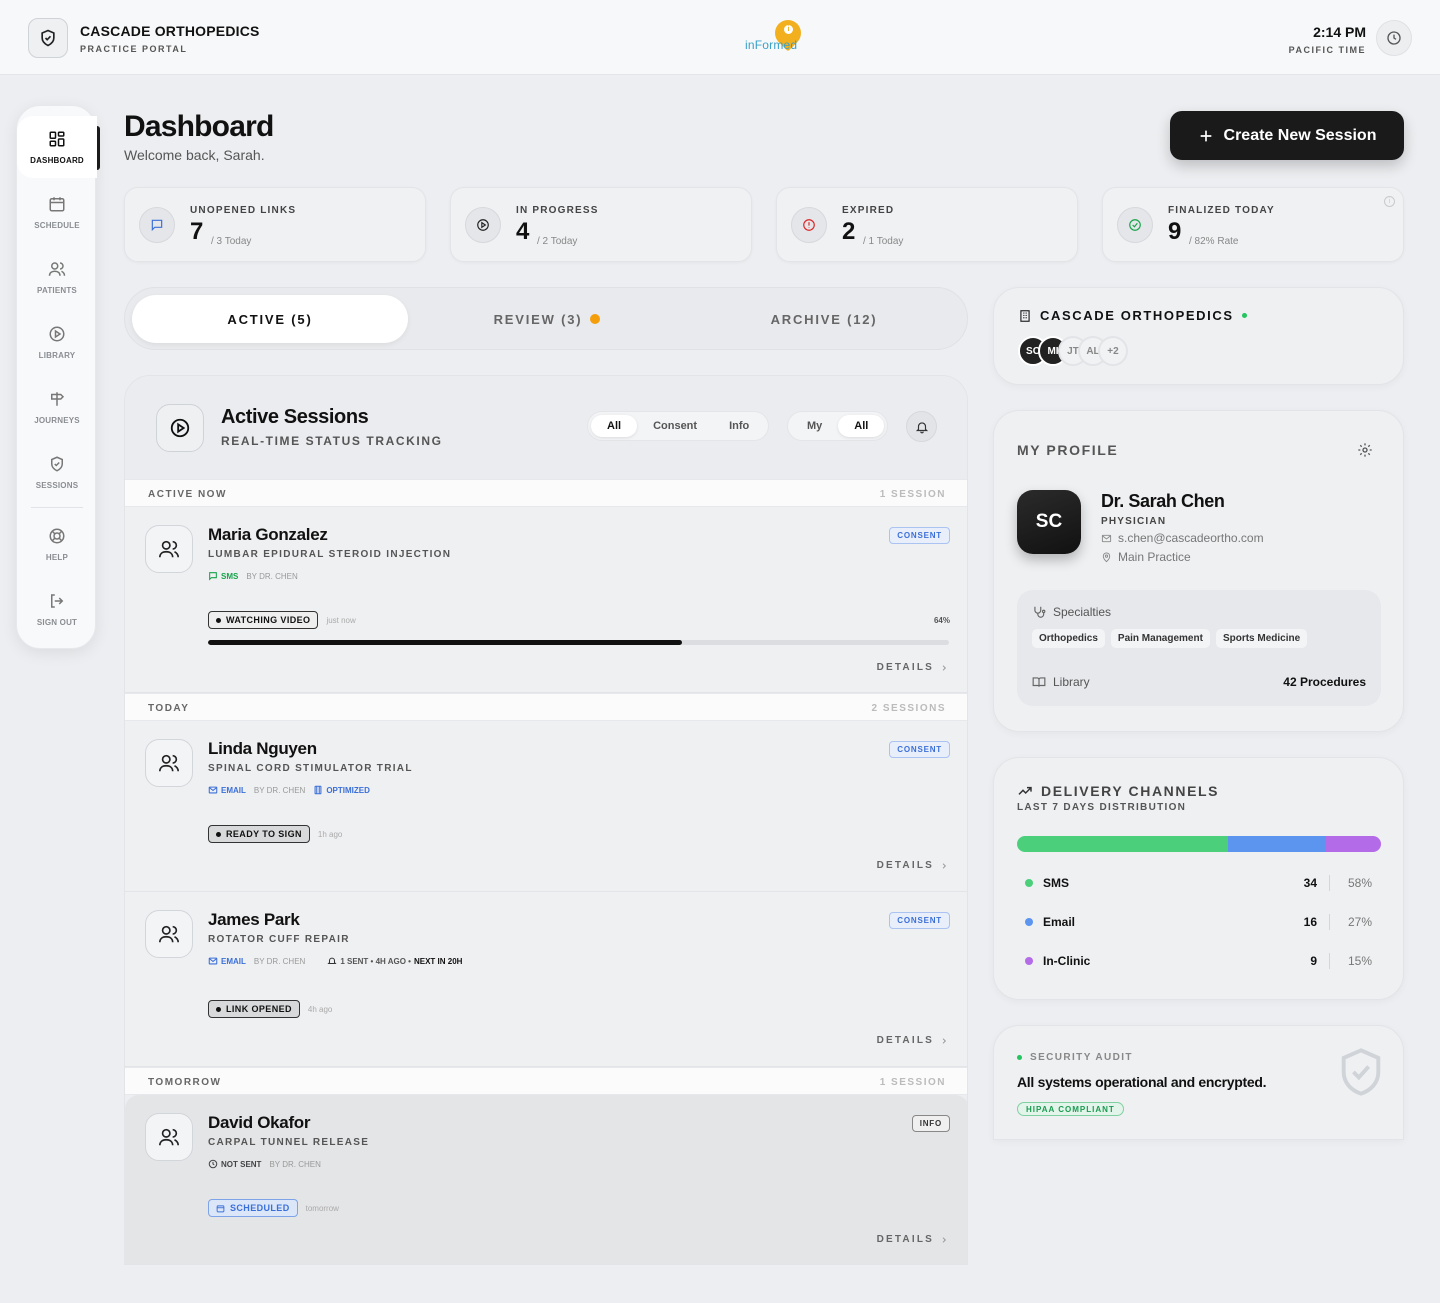 The width and height of the screenshot is (1440, 1303). I want to click on doctor-email: s.chen@cascadeortho.com, so click(1182, 538).